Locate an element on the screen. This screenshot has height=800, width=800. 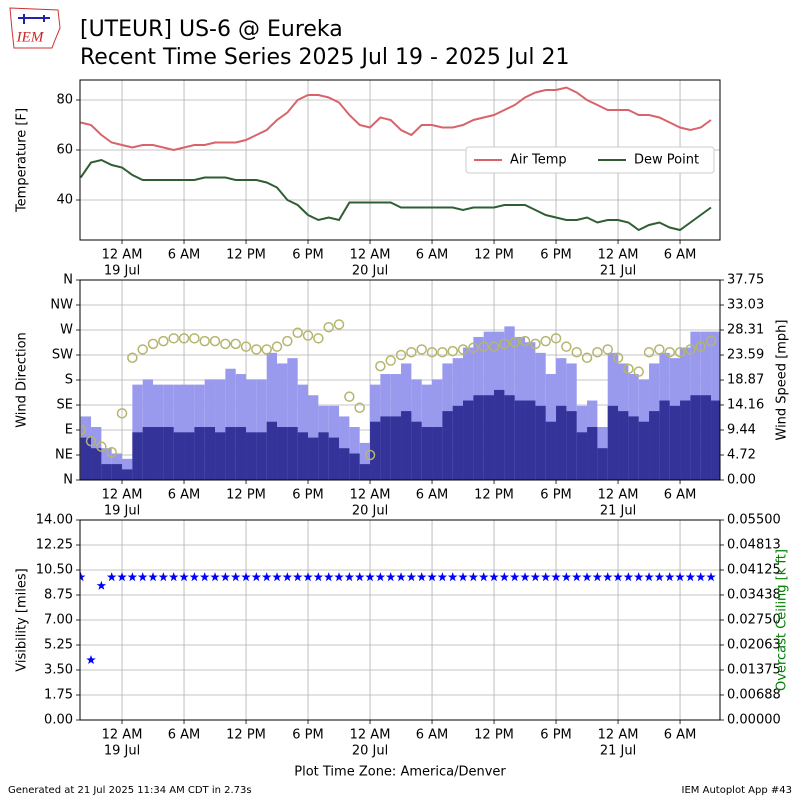
footer-right: IEM Autoplot App #43 is located at coordinates (737, 790).